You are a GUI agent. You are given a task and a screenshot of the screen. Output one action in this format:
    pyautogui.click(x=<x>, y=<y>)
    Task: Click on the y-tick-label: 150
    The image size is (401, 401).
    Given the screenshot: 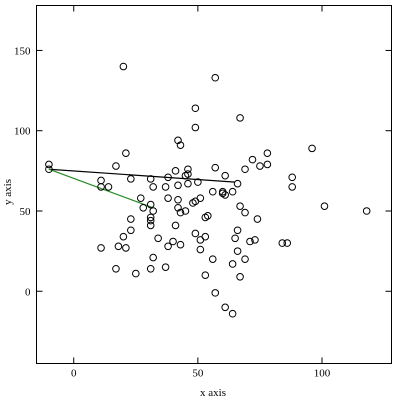 What is the action you would take?
    pyautogui.click(x=22, y=51)
    